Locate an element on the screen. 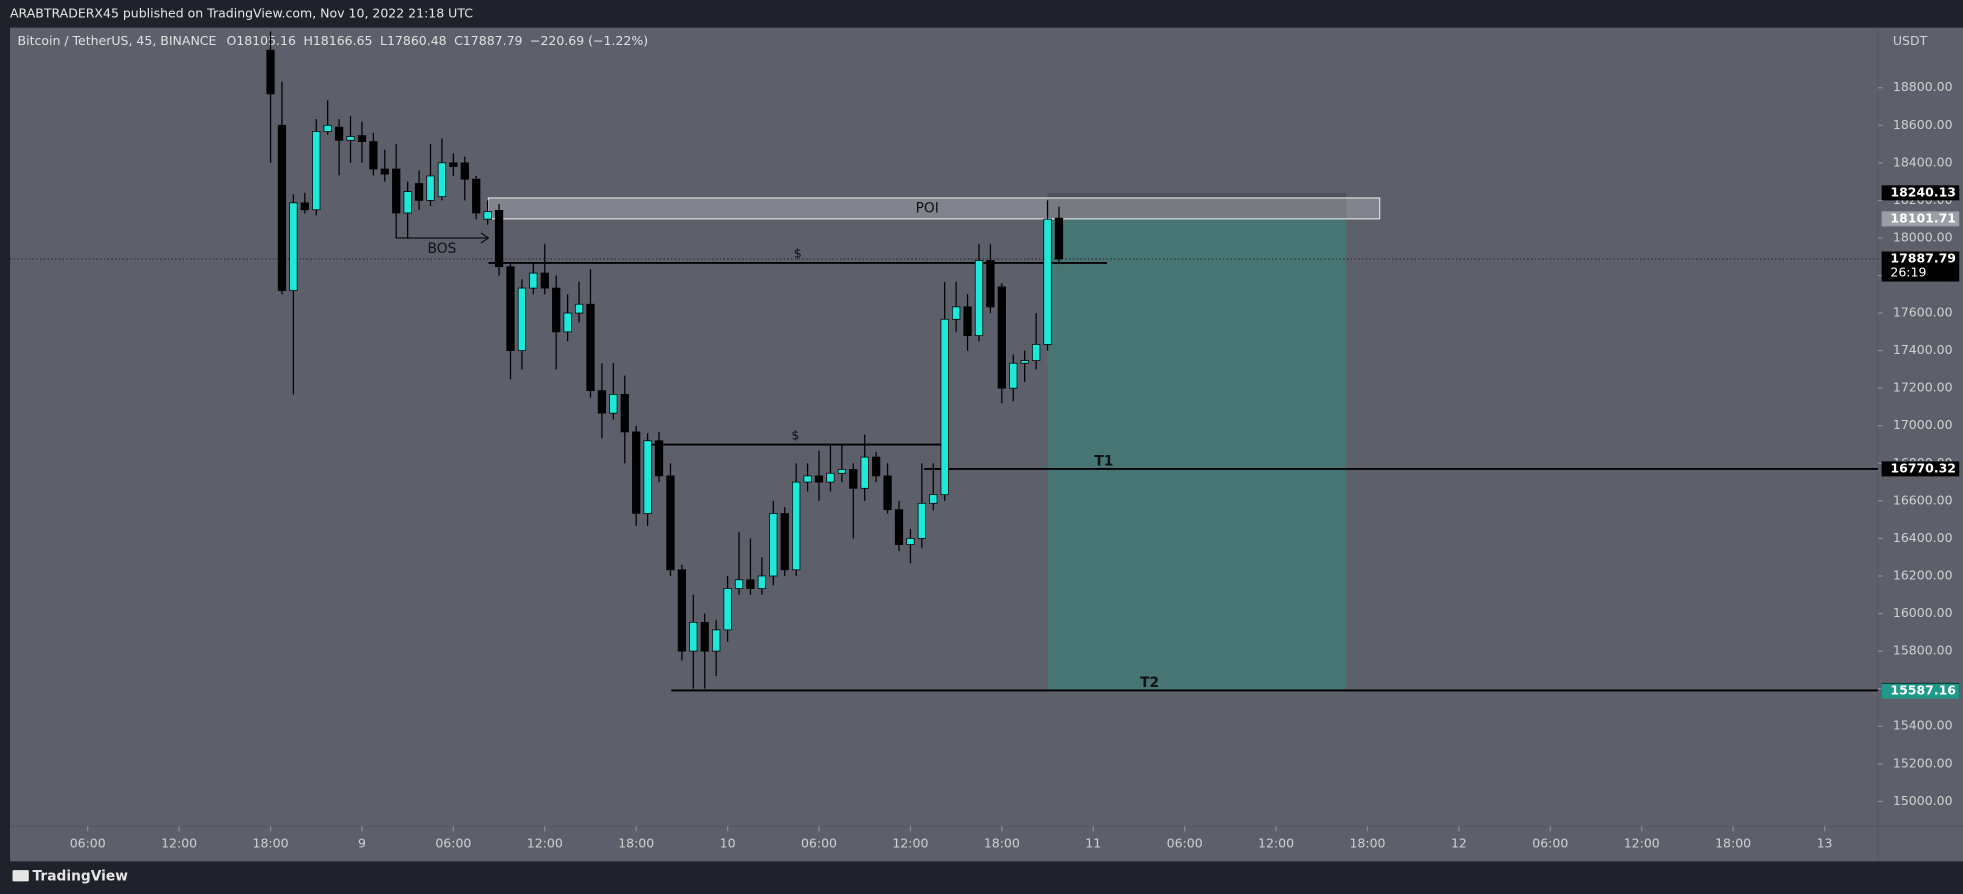 The image size is (1963, 894). poi-box is located at coordinates (934, 208).